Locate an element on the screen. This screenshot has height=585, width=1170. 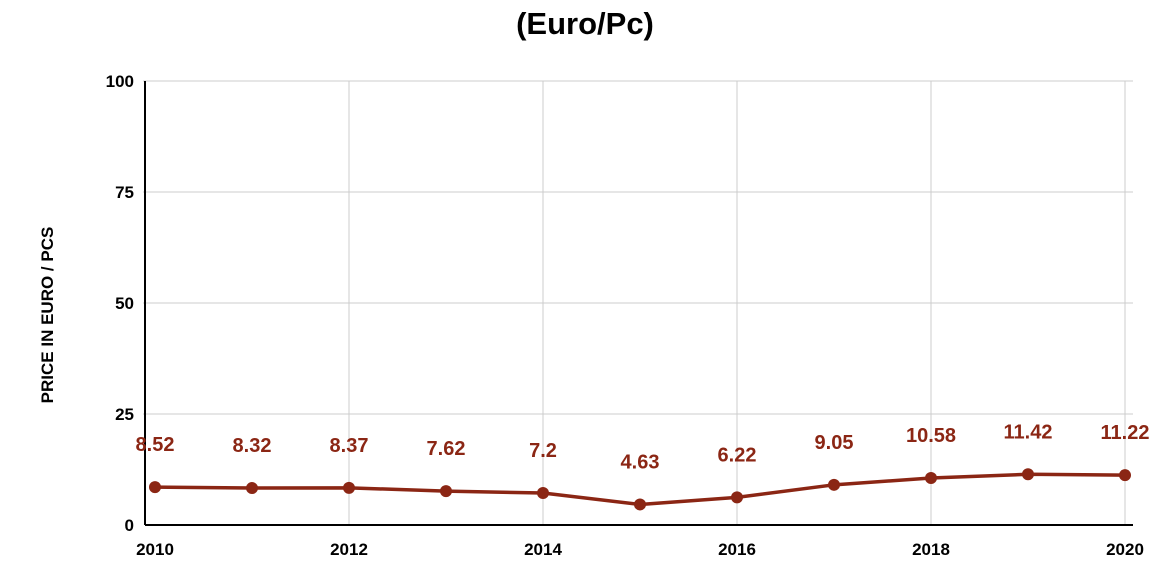
data-label: 7.2 is located at coordinates (543, 451).